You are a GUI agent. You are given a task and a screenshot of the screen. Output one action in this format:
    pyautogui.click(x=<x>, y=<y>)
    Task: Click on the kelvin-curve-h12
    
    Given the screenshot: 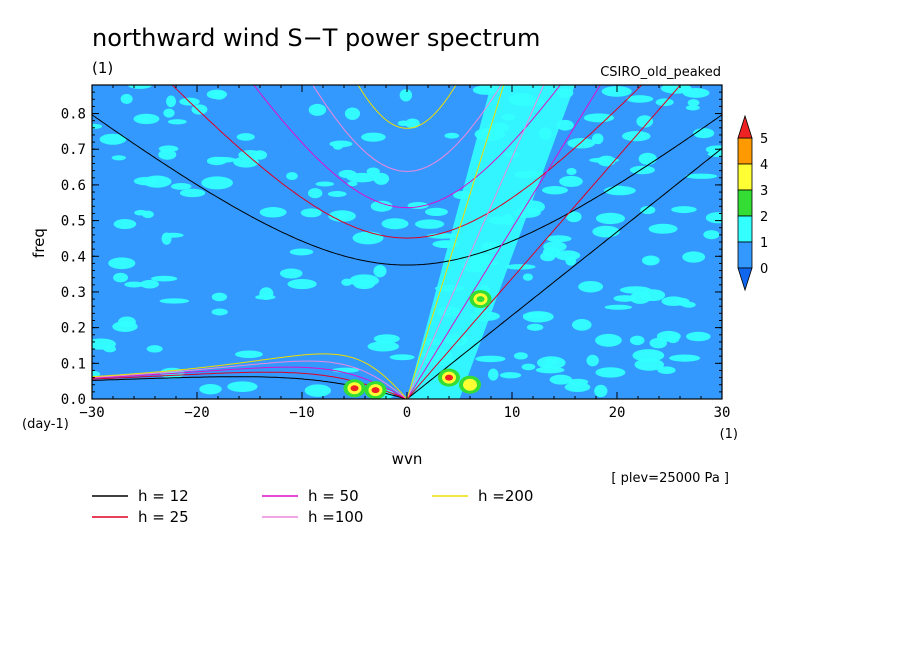 What is the action you would take?
    pyautogui.click(x=564, y=273)
    